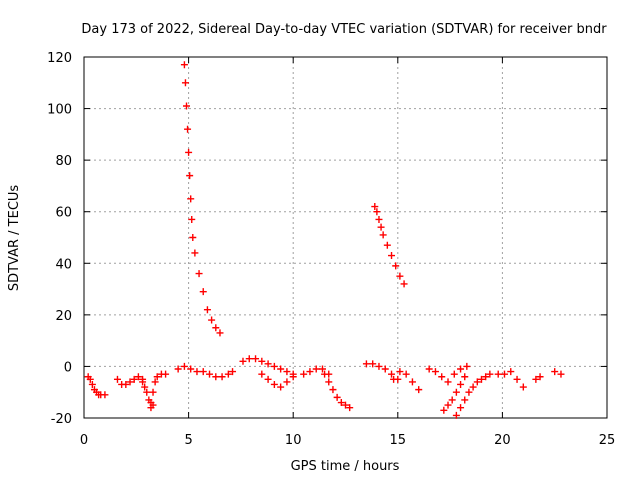 The width and height of the screenshot is (640, 480). What do you see at coordinates (68, 367) in the screenshot?
I see `y-tick-label: 0` at bounding box center [68, 367].